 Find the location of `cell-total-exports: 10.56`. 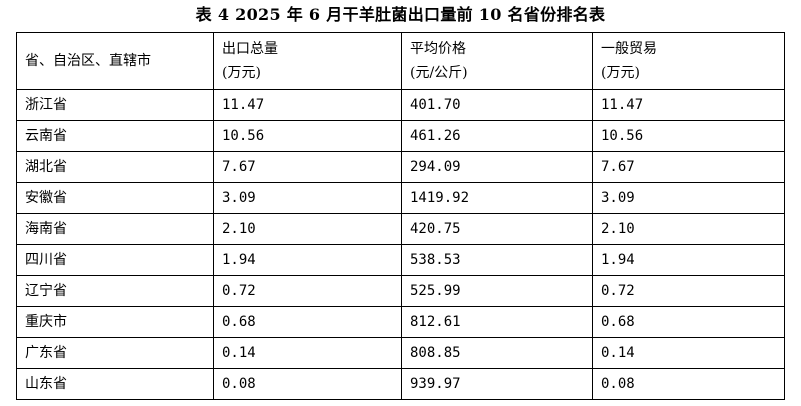

cell-total-exports: 10.56 is located at coordinates (307, 136).